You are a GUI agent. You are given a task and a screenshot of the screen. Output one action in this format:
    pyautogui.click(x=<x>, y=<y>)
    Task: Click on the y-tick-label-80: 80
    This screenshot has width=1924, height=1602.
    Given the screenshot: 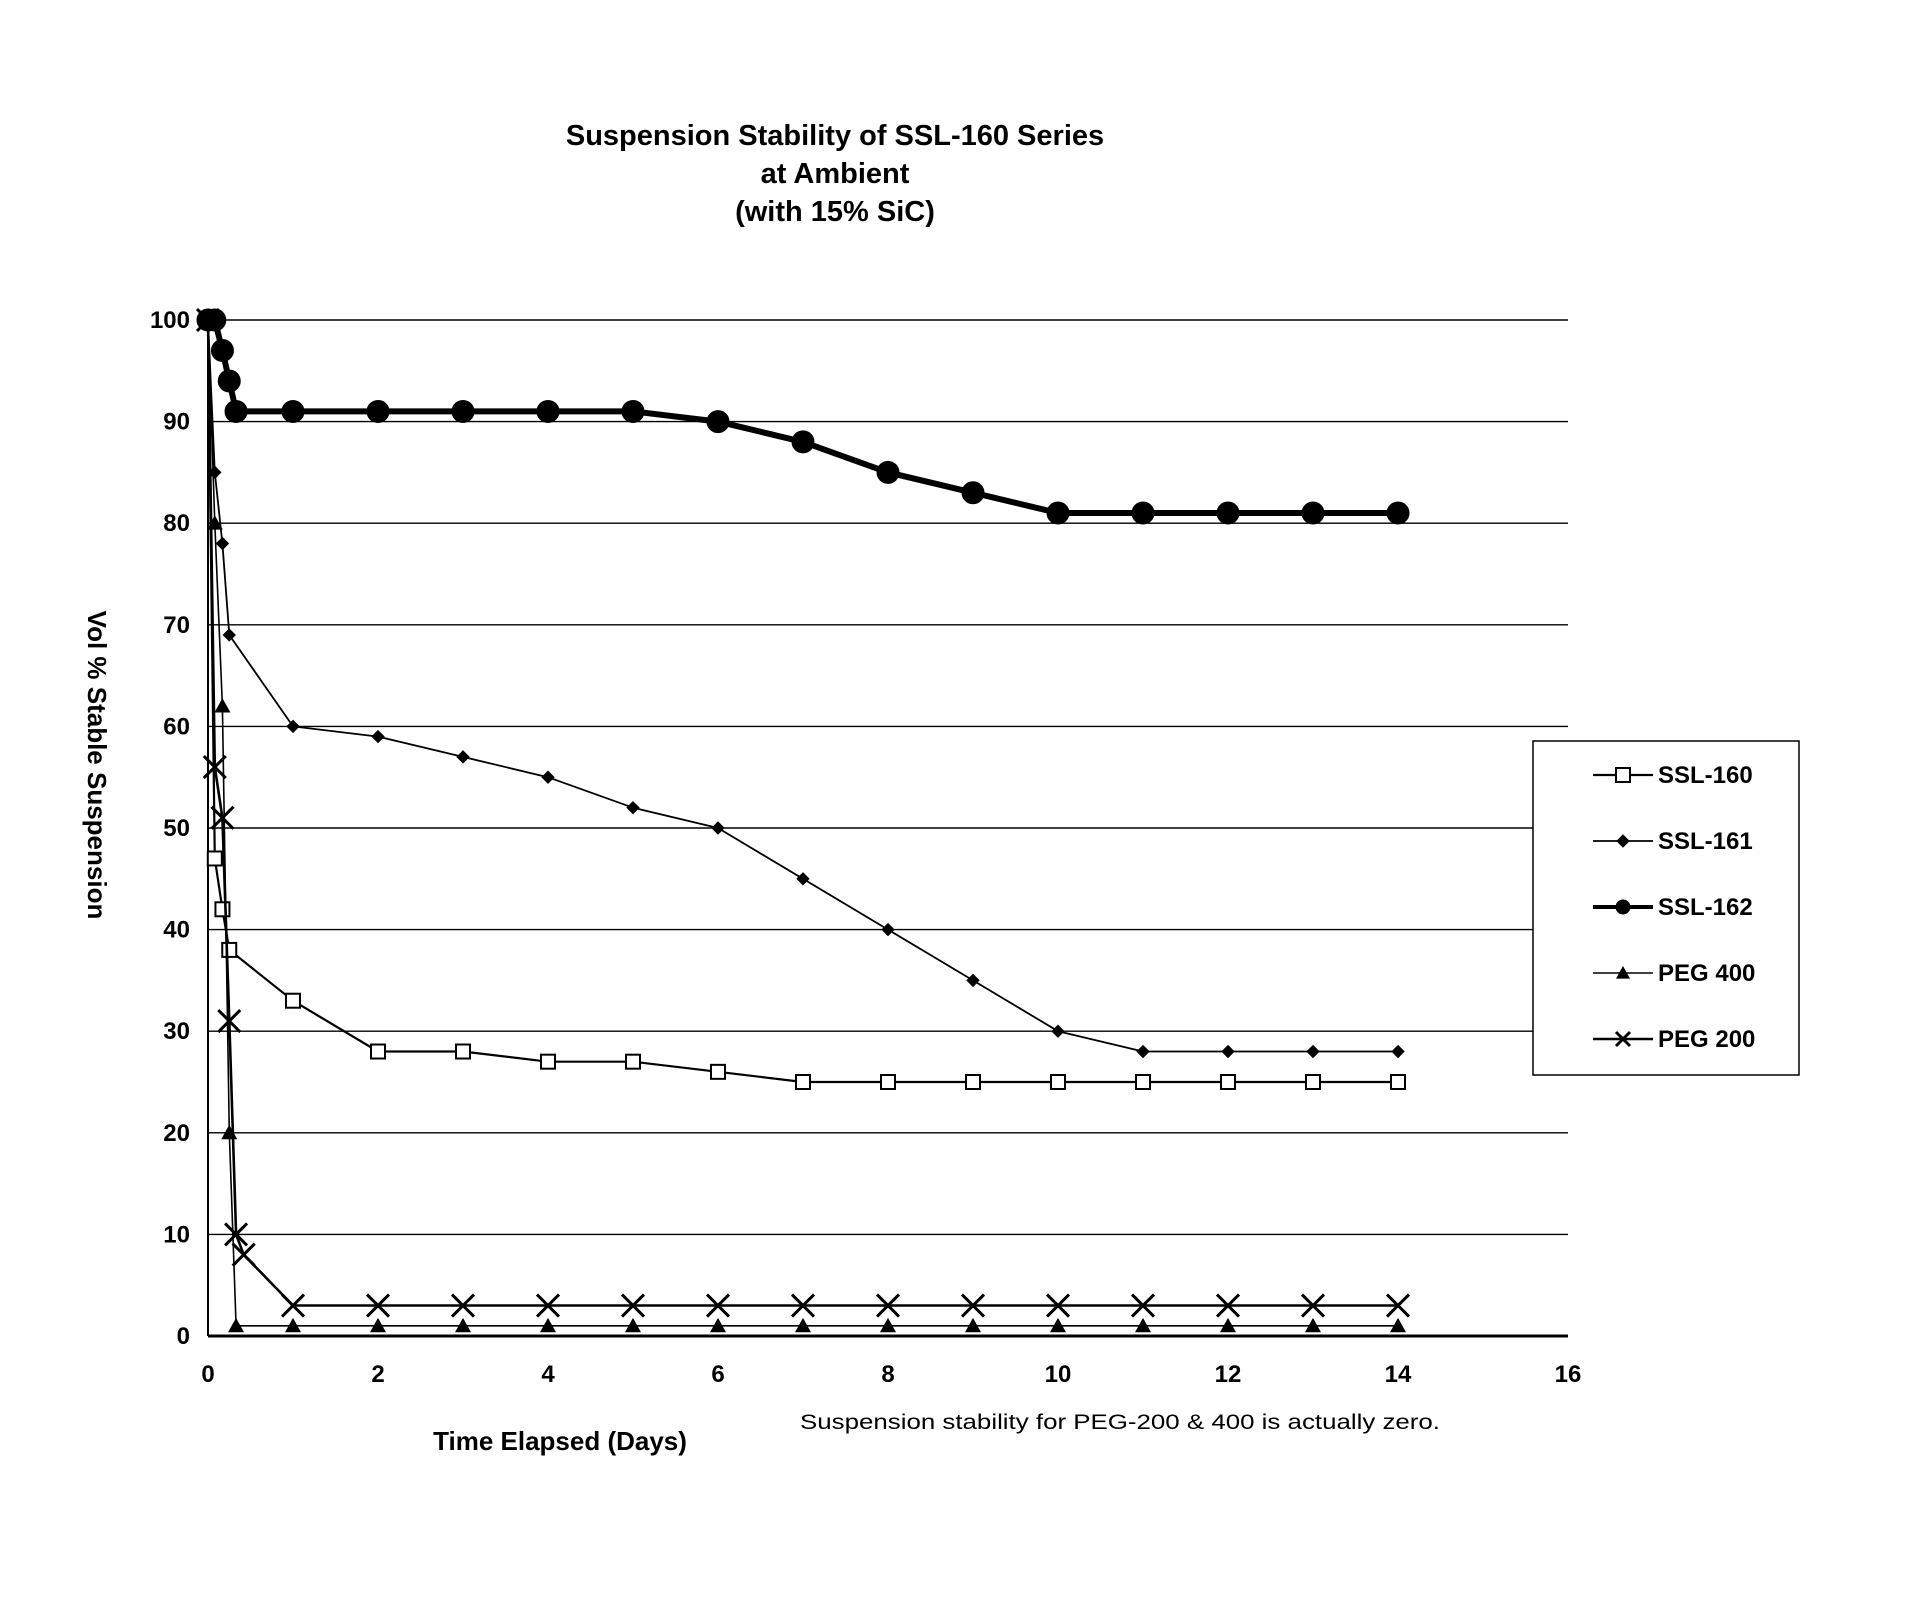 What is the action you would take?
    pyautogui.click(x=176, y=523)
    